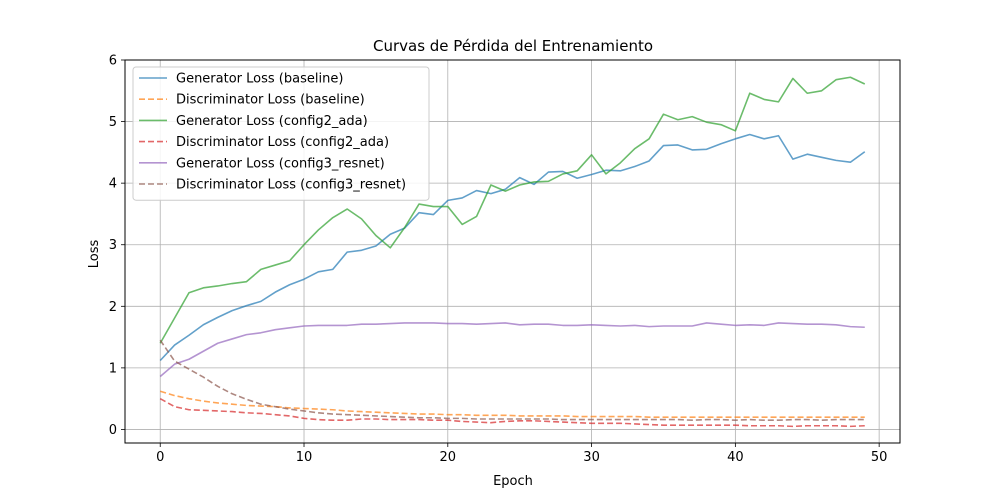 This screenshot has height=500, width=1000. I want to click on x-axis-label: Epoch, so click(513, 481).